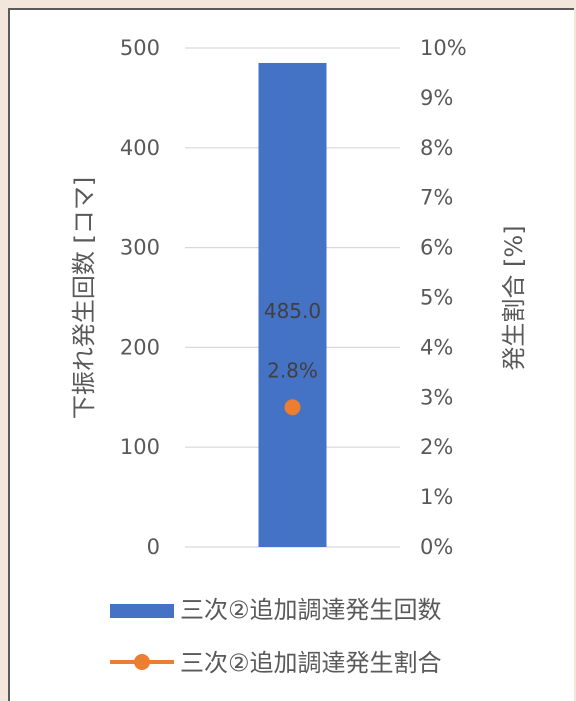 This screenshot has height=701, width=576. Describe the element at coordinates (84, 298) in the screenshot. I see `y-axis-title: 下振れ発生回数 [コマ]` at that location.